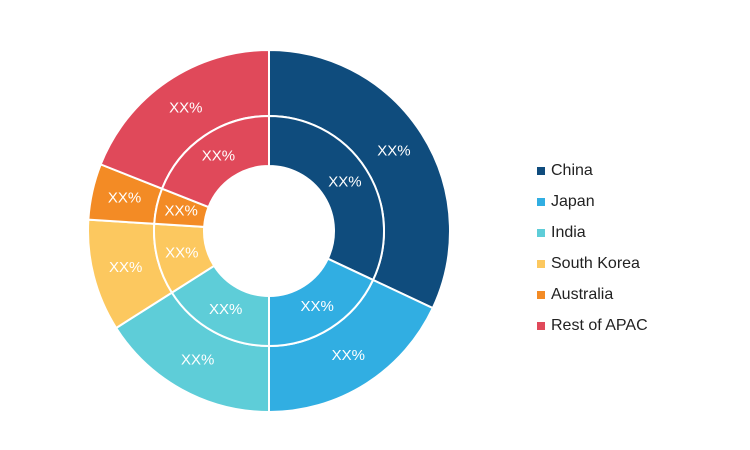  I want to click on legend-label: Rest of APAC, so click(599, 325).